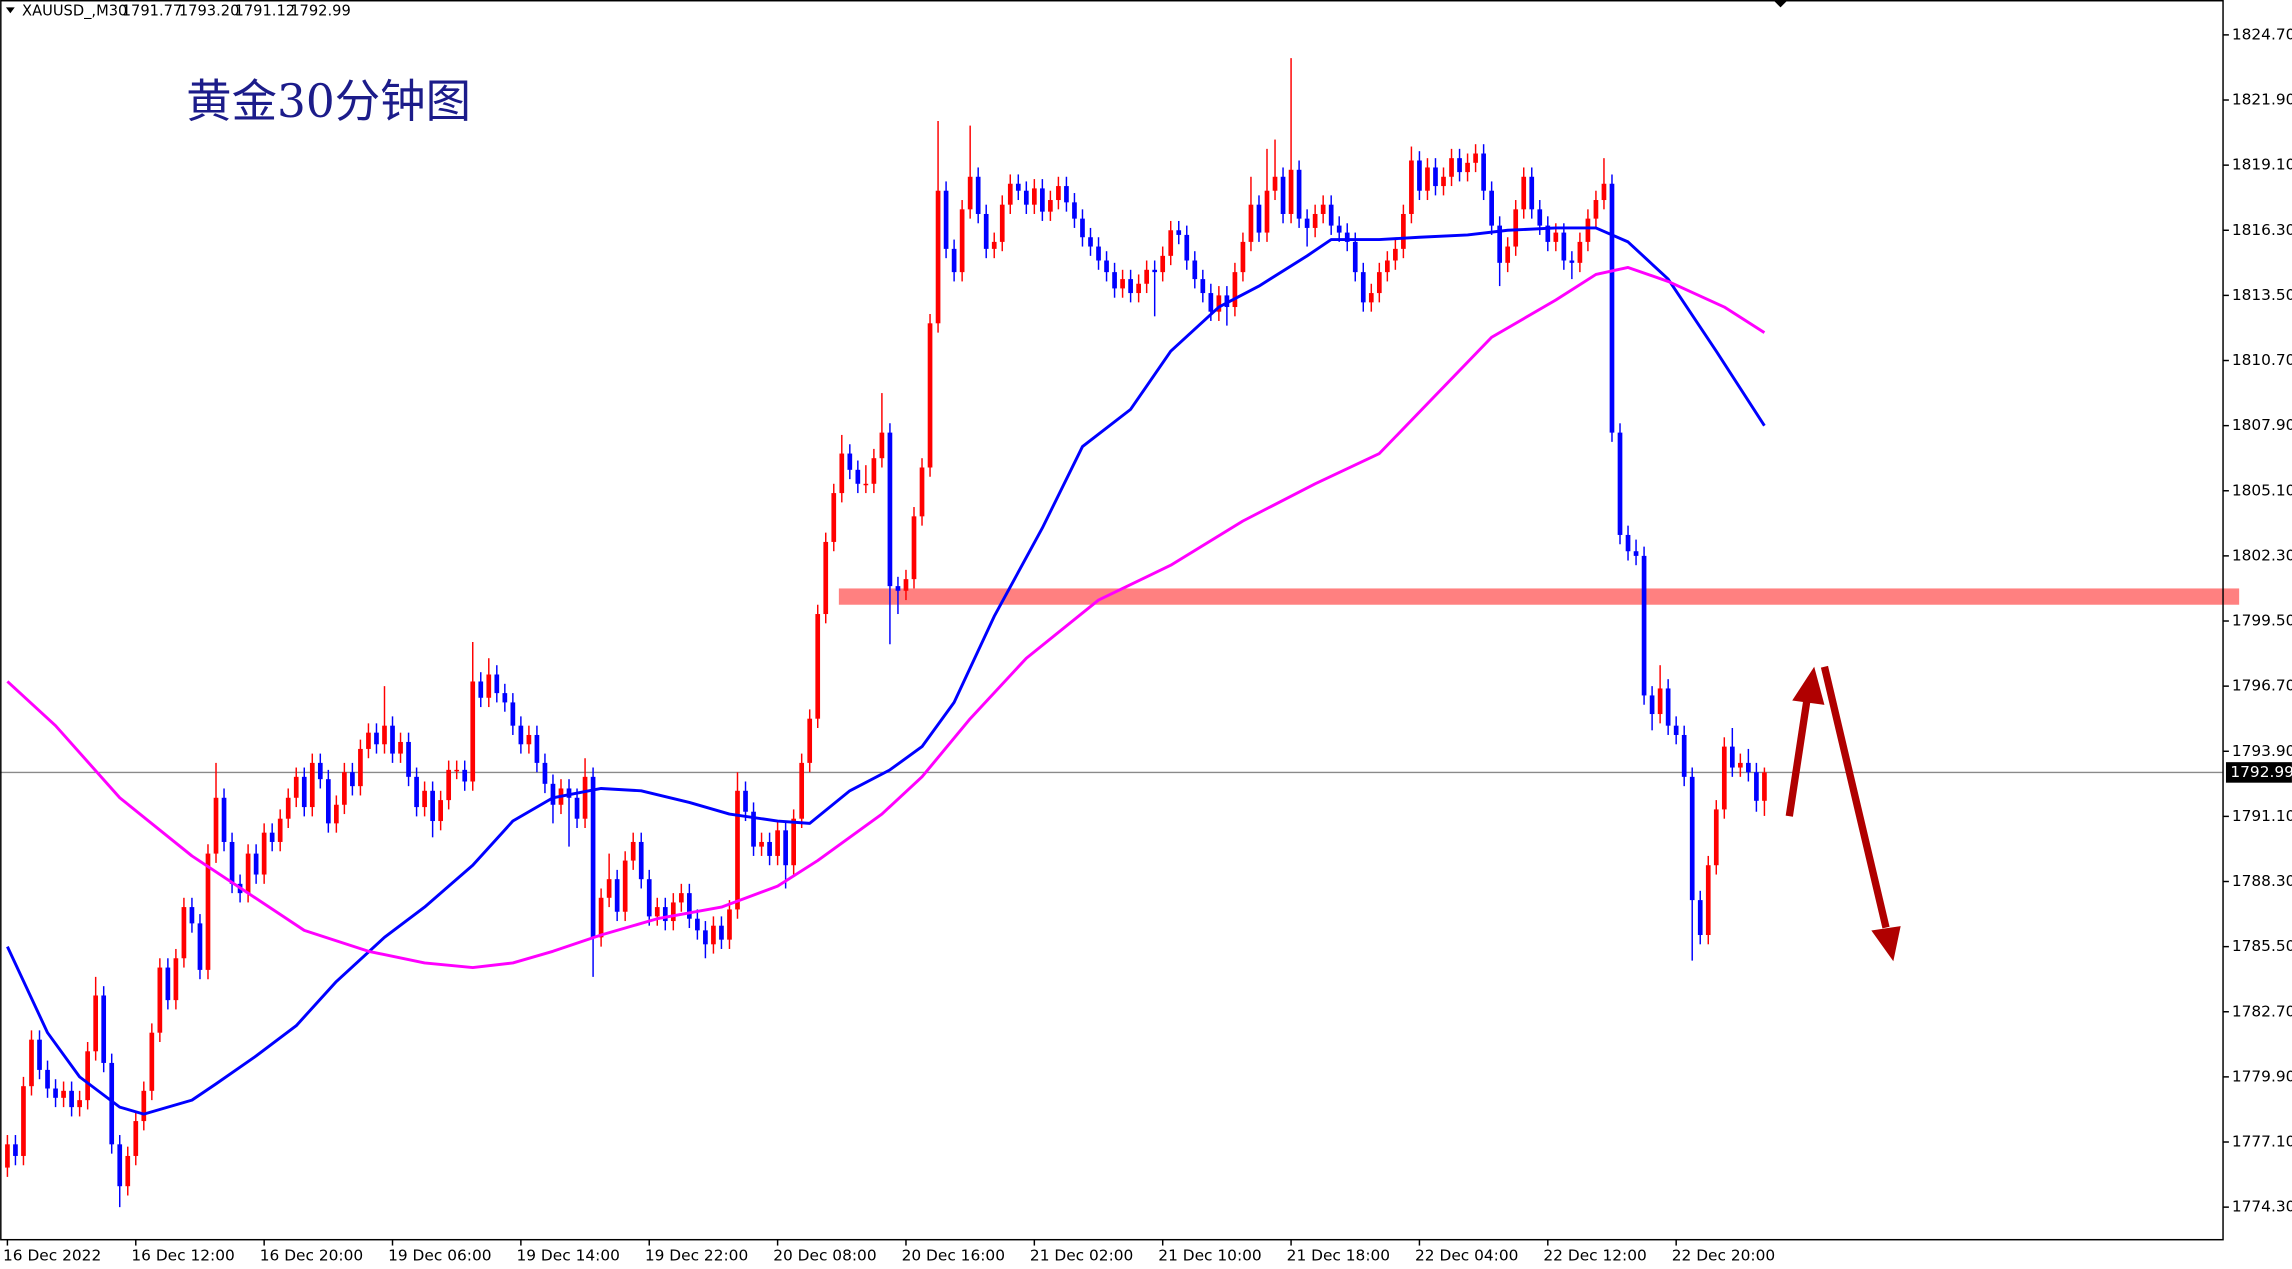 The width and height of the screenshot is (2292, 1269). I want to click on y-tick-label: 1788.30, so click(2262, 881).